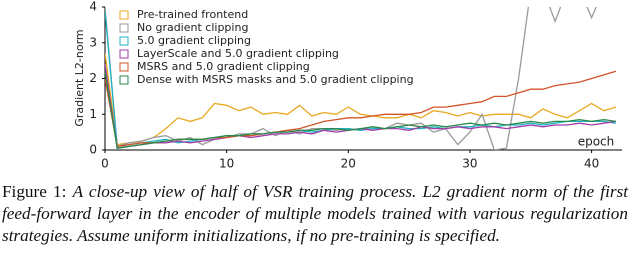  What do you see at coordinates (194, 40) in the screenshot?
I see `legend-label: 5.0 gradient clipping` at bounding box center [194, 40].